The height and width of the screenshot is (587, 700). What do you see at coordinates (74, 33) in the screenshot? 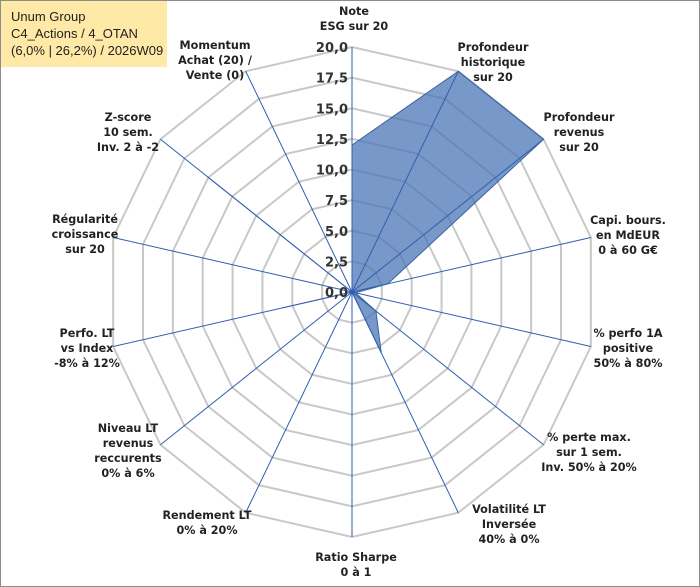
I see `title-category: C4_Actions / 4_OTAN` at bounding box center [74, 33].